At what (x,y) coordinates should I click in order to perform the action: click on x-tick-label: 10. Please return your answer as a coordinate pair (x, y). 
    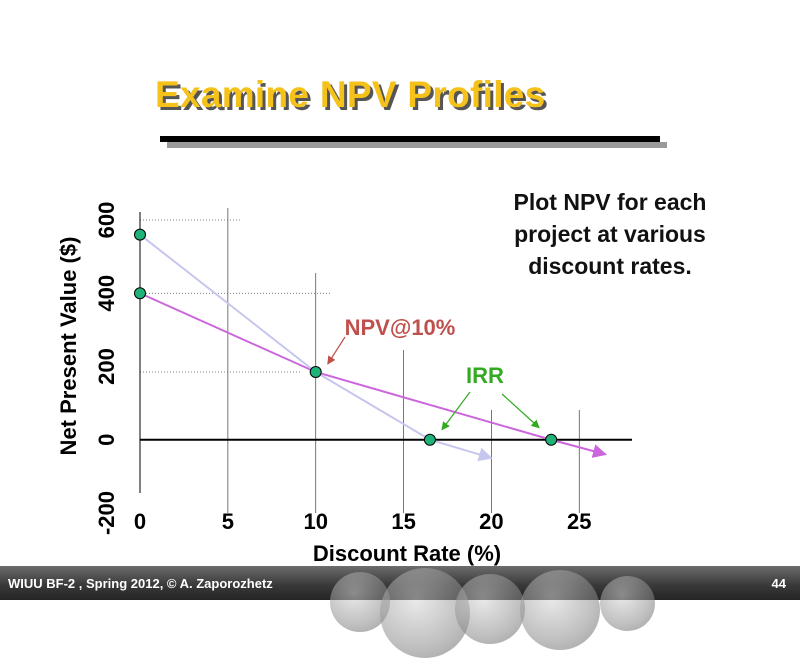
    Looking at the image, I should click on (315, 521).